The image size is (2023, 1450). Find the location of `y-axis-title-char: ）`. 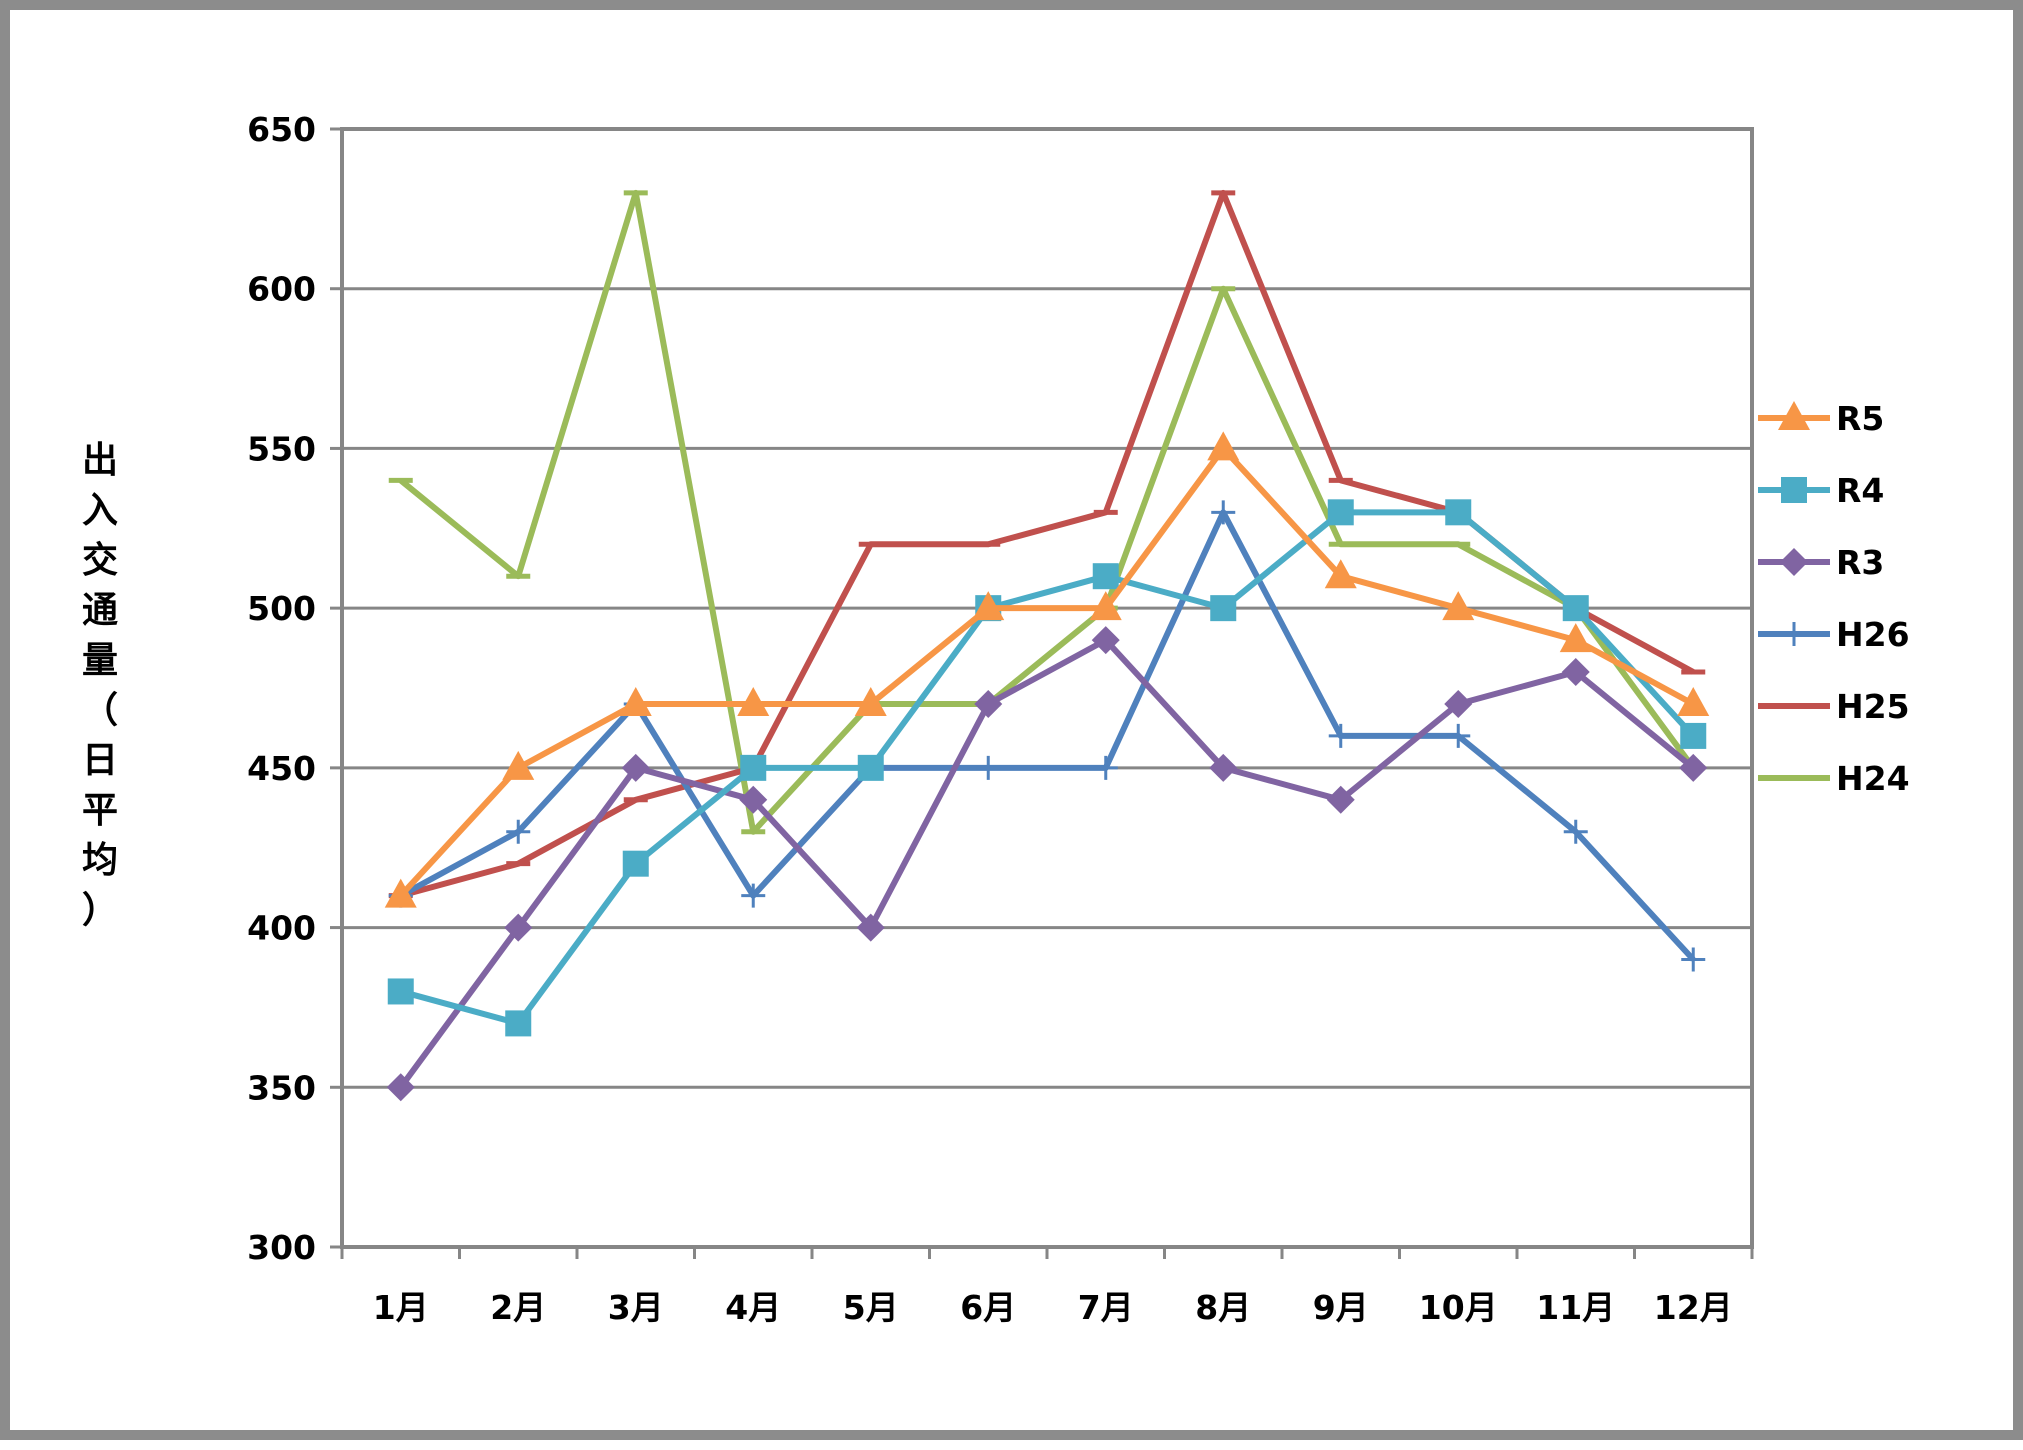

y-axis-title-char: ） is located at coordinates (100, 910).